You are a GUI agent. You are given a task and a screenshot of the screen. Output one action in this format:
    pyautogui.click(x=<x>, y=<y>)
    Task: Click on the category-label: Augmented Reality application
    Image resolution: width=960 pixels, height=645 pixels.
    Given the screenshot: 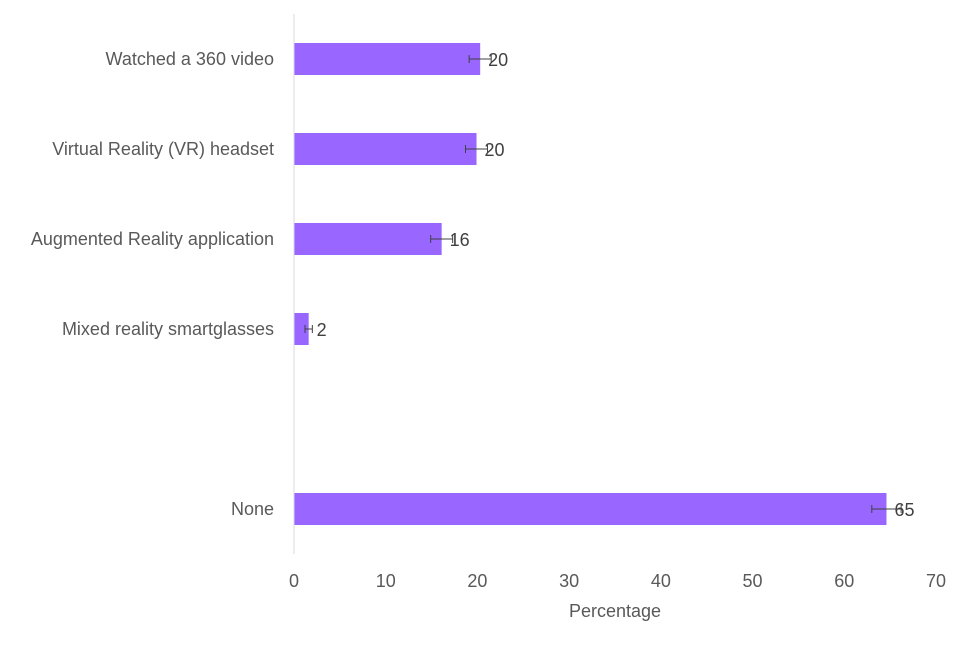 What is the action you would take?
    pyautogui.click(x=152, y=239)
    